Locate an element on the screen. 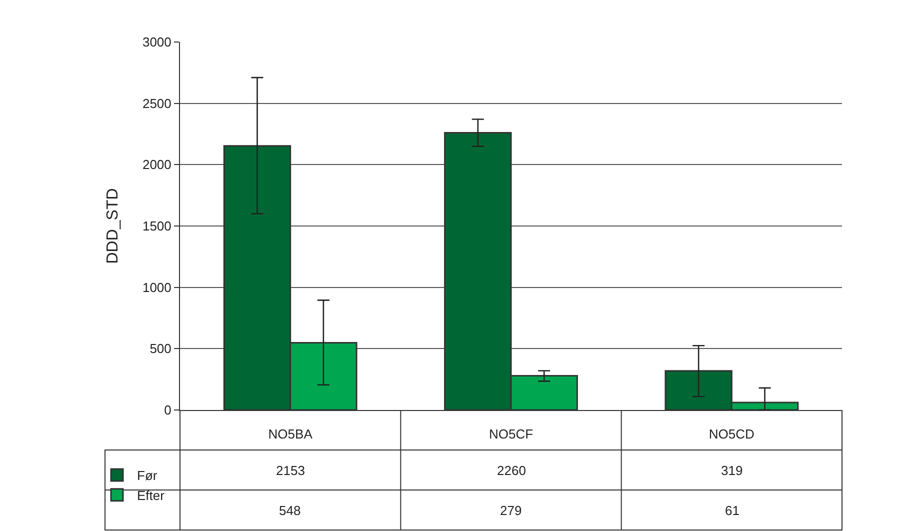 The height and width of the screenshot is (531, 897). legend-label: Efter is located at coordinates (151, 495).